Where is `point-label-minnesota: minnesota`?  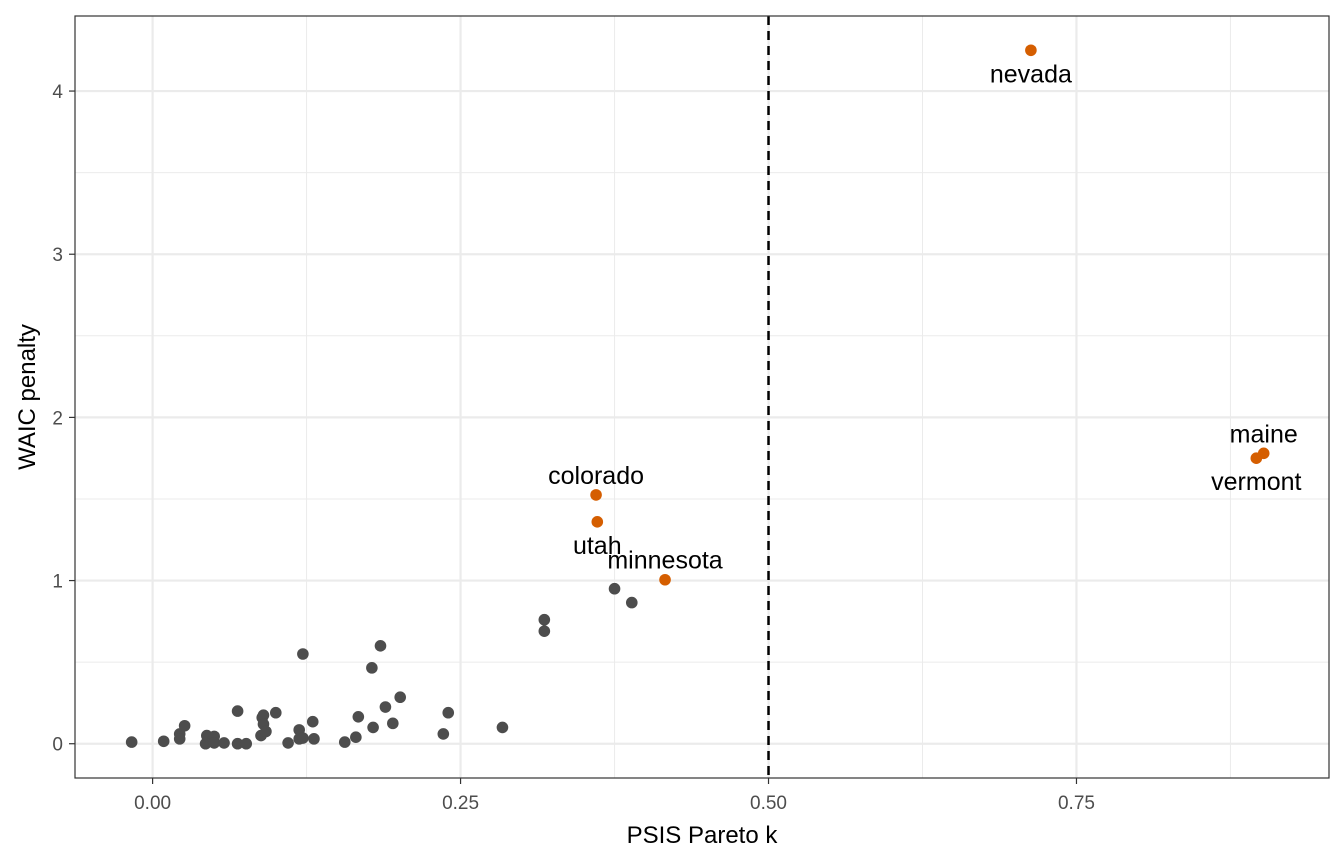 point-label-minnesota: minnesota is located at coordinates (664, 561).